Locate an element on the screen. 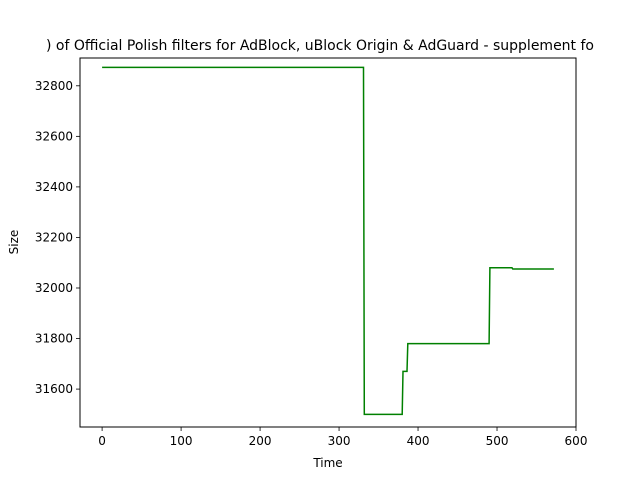  y-tick-label: 32000 is located at coordinates (54, 288).